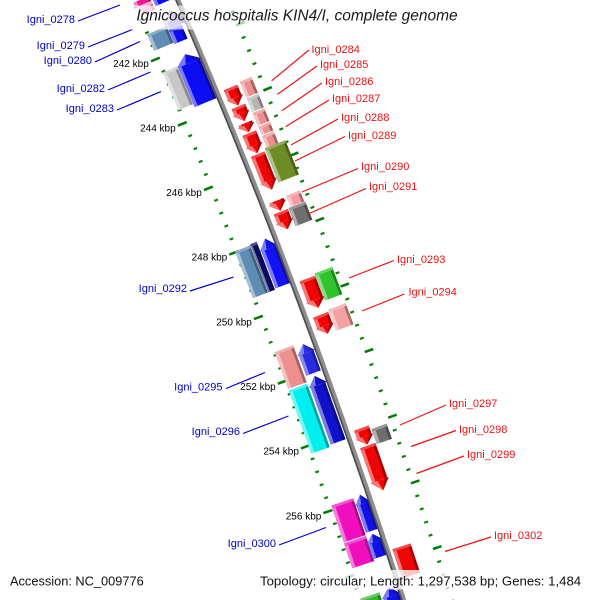 The width and height of the screenshot is (600, 600). I want to click on svg-text: 248 kbp, so click(210, 258).